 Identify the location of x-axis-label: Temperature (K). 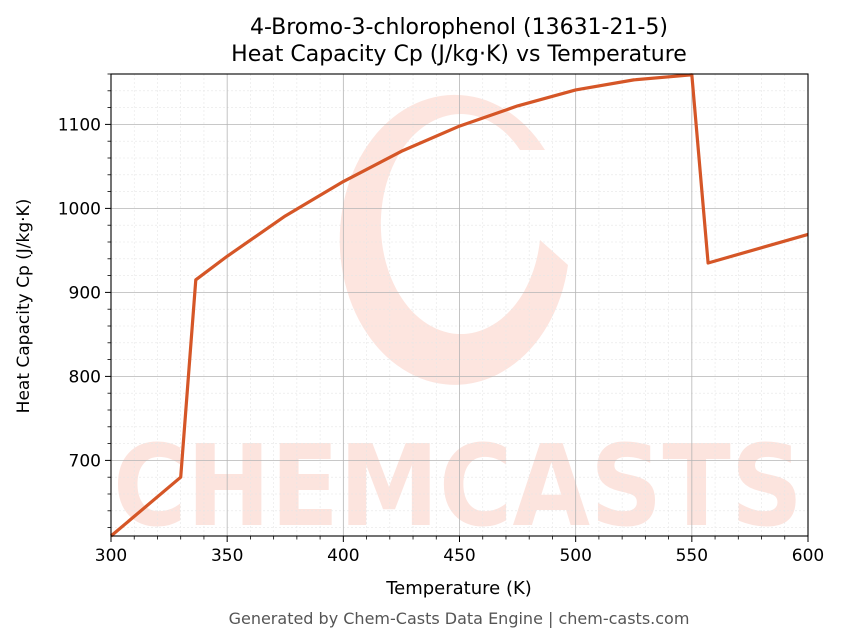
(458, 588).